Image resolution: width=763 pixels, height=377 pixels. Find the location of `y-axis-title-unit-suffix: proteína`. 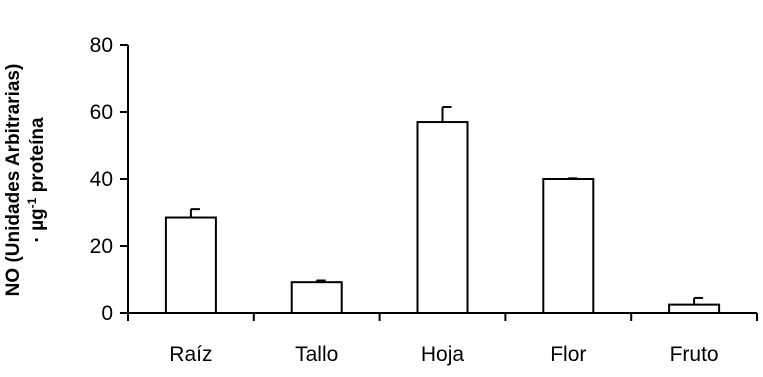

y-axis-title-unit-suffix: proteína is located at coordinates (37, 157).